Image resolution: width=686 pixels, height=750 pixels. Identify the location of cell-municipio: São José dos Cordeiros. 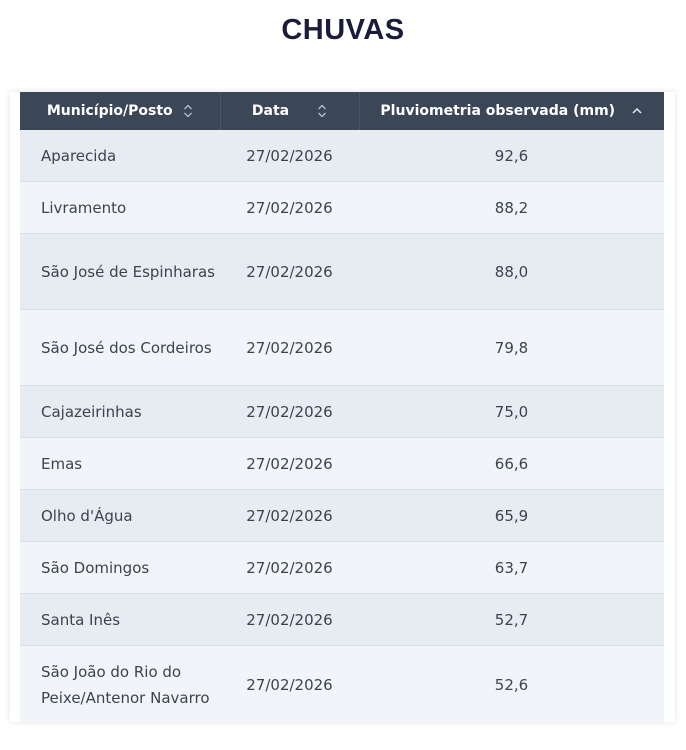
(120, 347).